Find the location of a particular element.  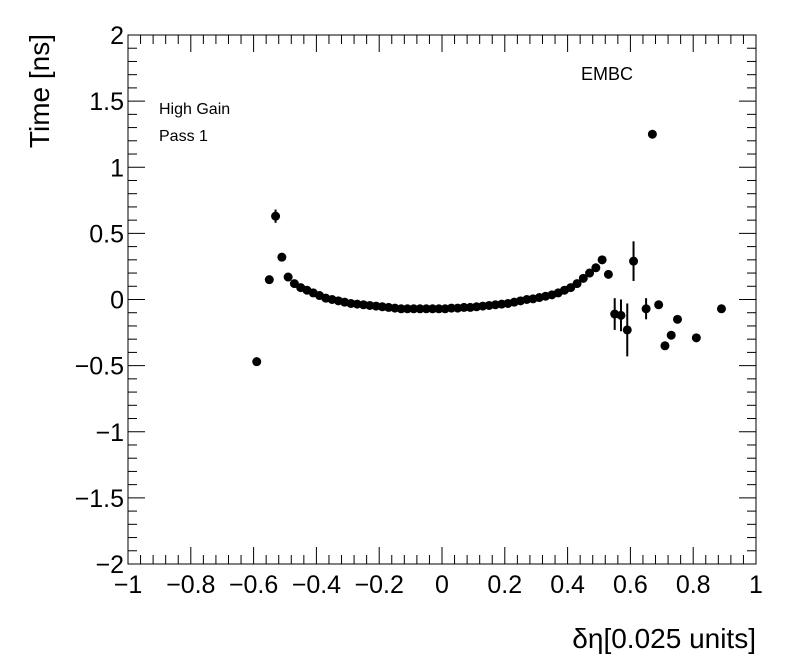

x-tick-label: 0 is located at coordinates (442, 585).